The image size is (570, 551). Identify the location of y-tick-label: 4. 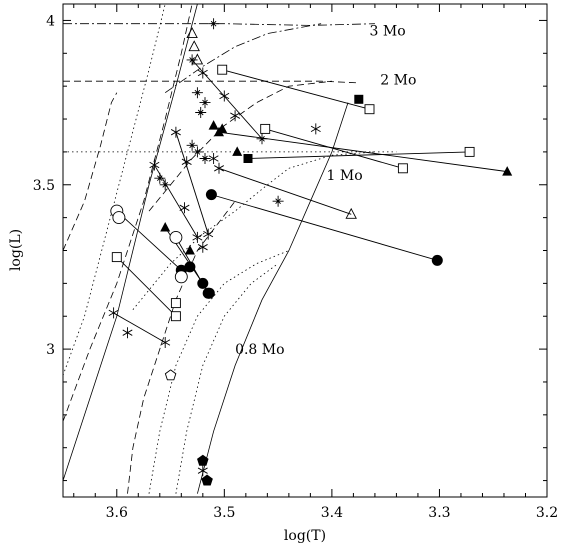
(50, 21).